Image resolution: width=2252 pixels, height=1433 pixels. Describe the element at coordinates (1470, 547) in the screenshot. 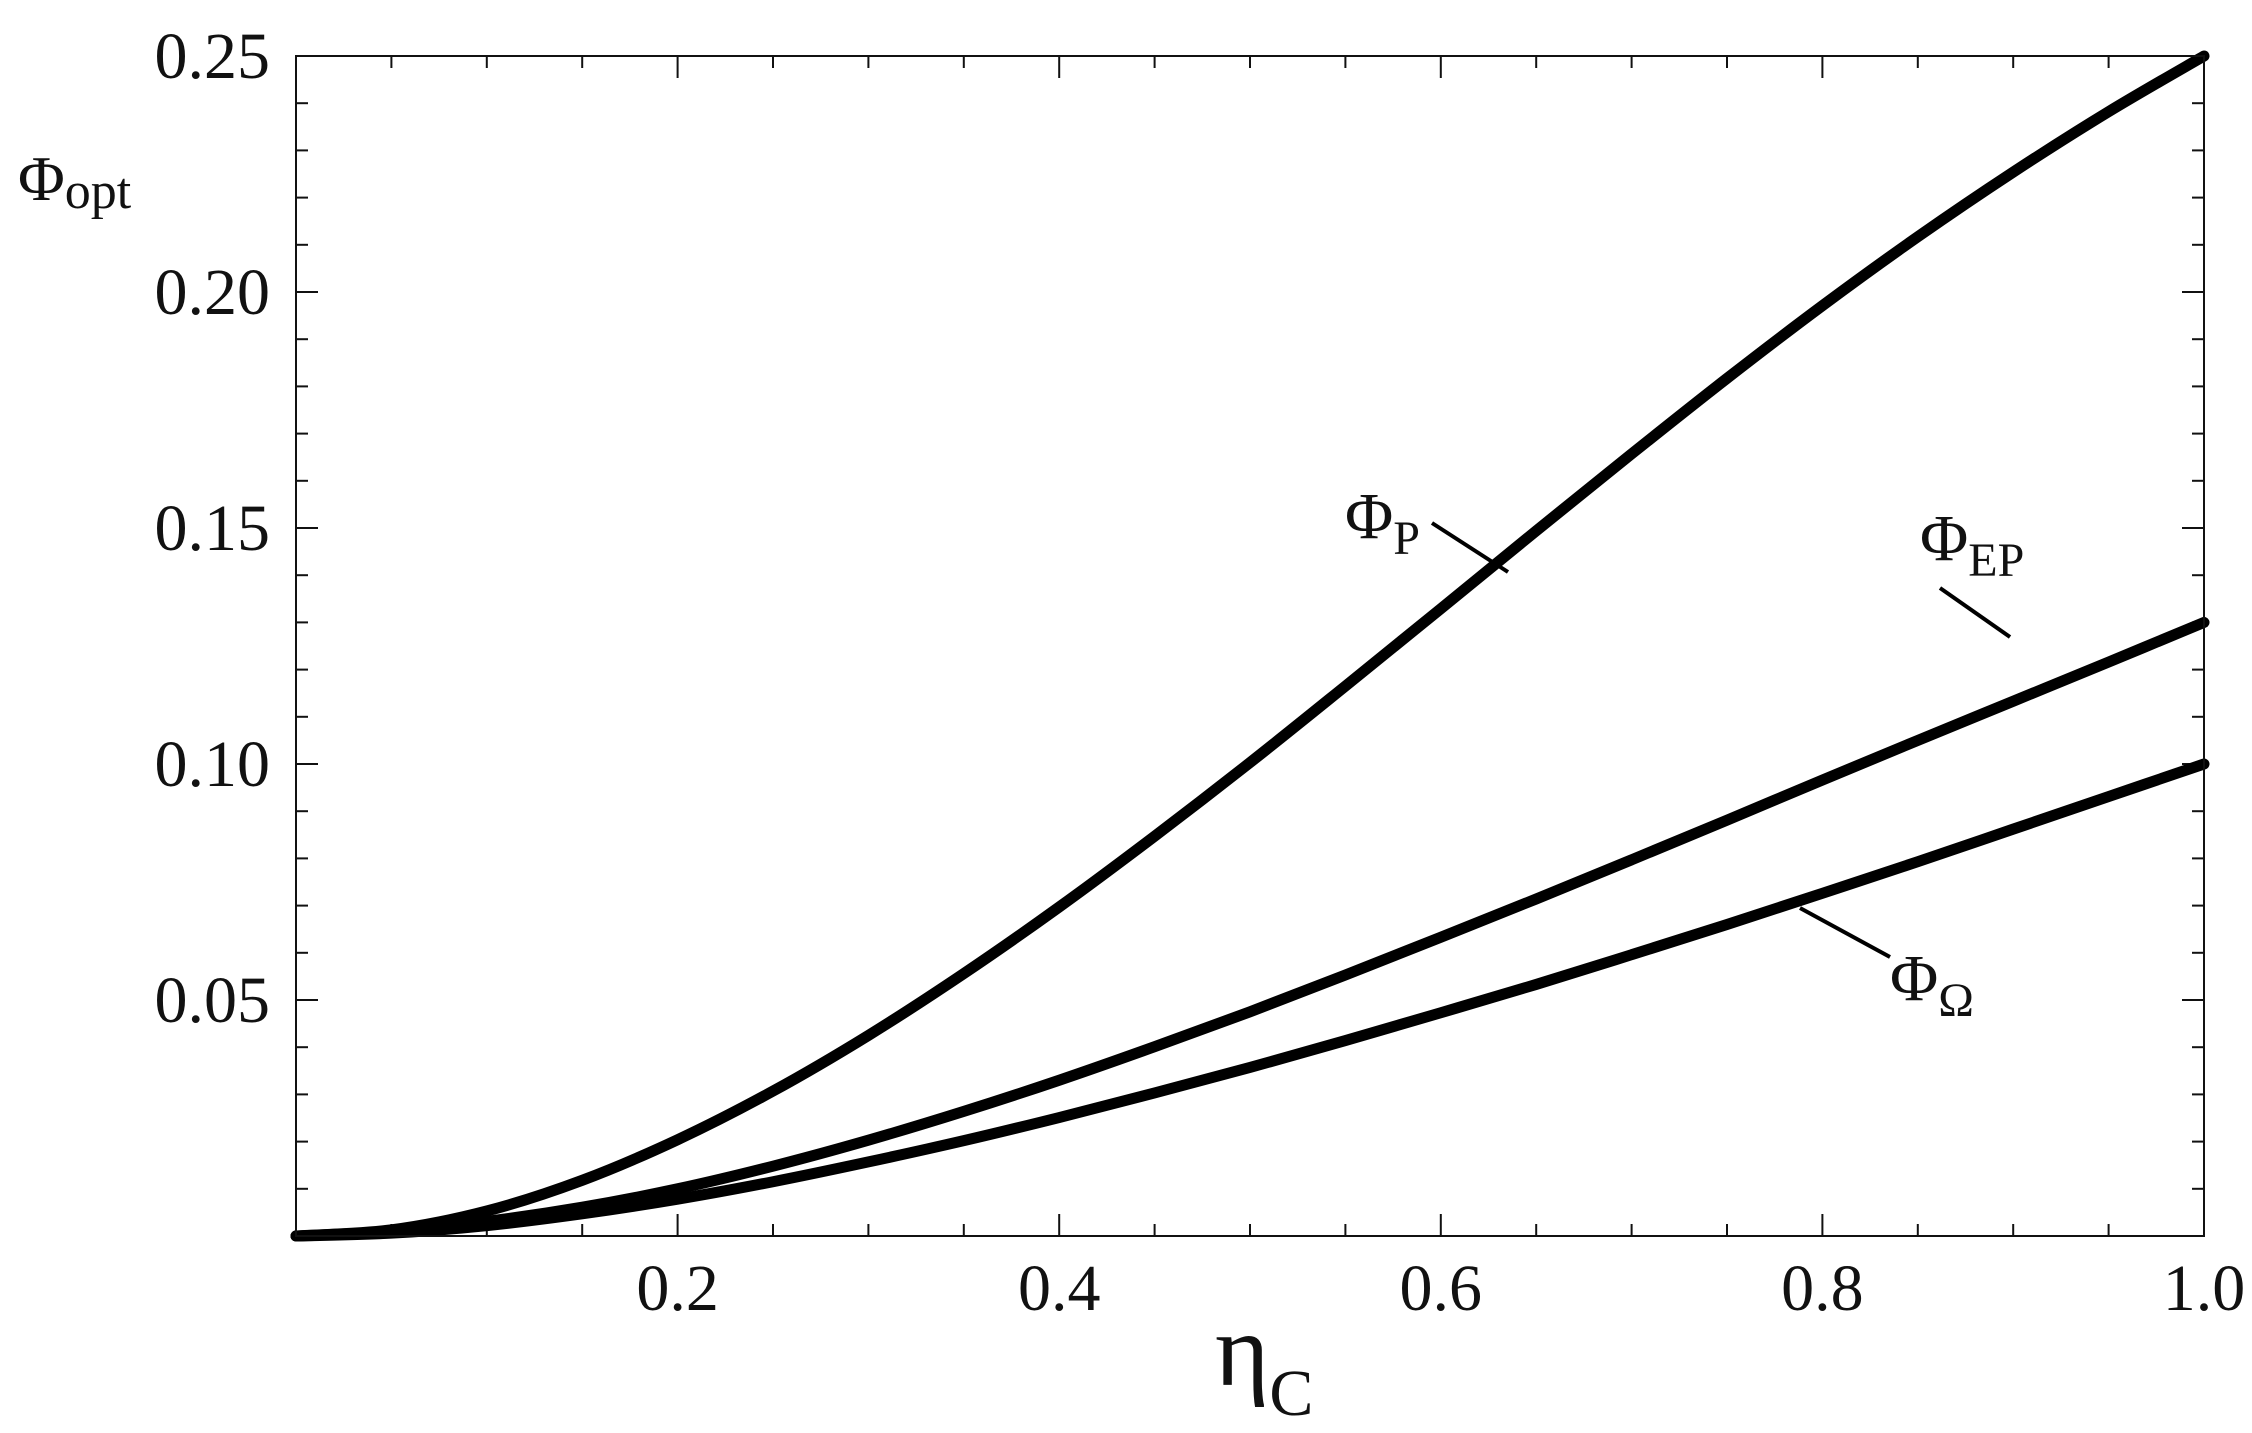

I see `leader-line-phi-p` at that location.